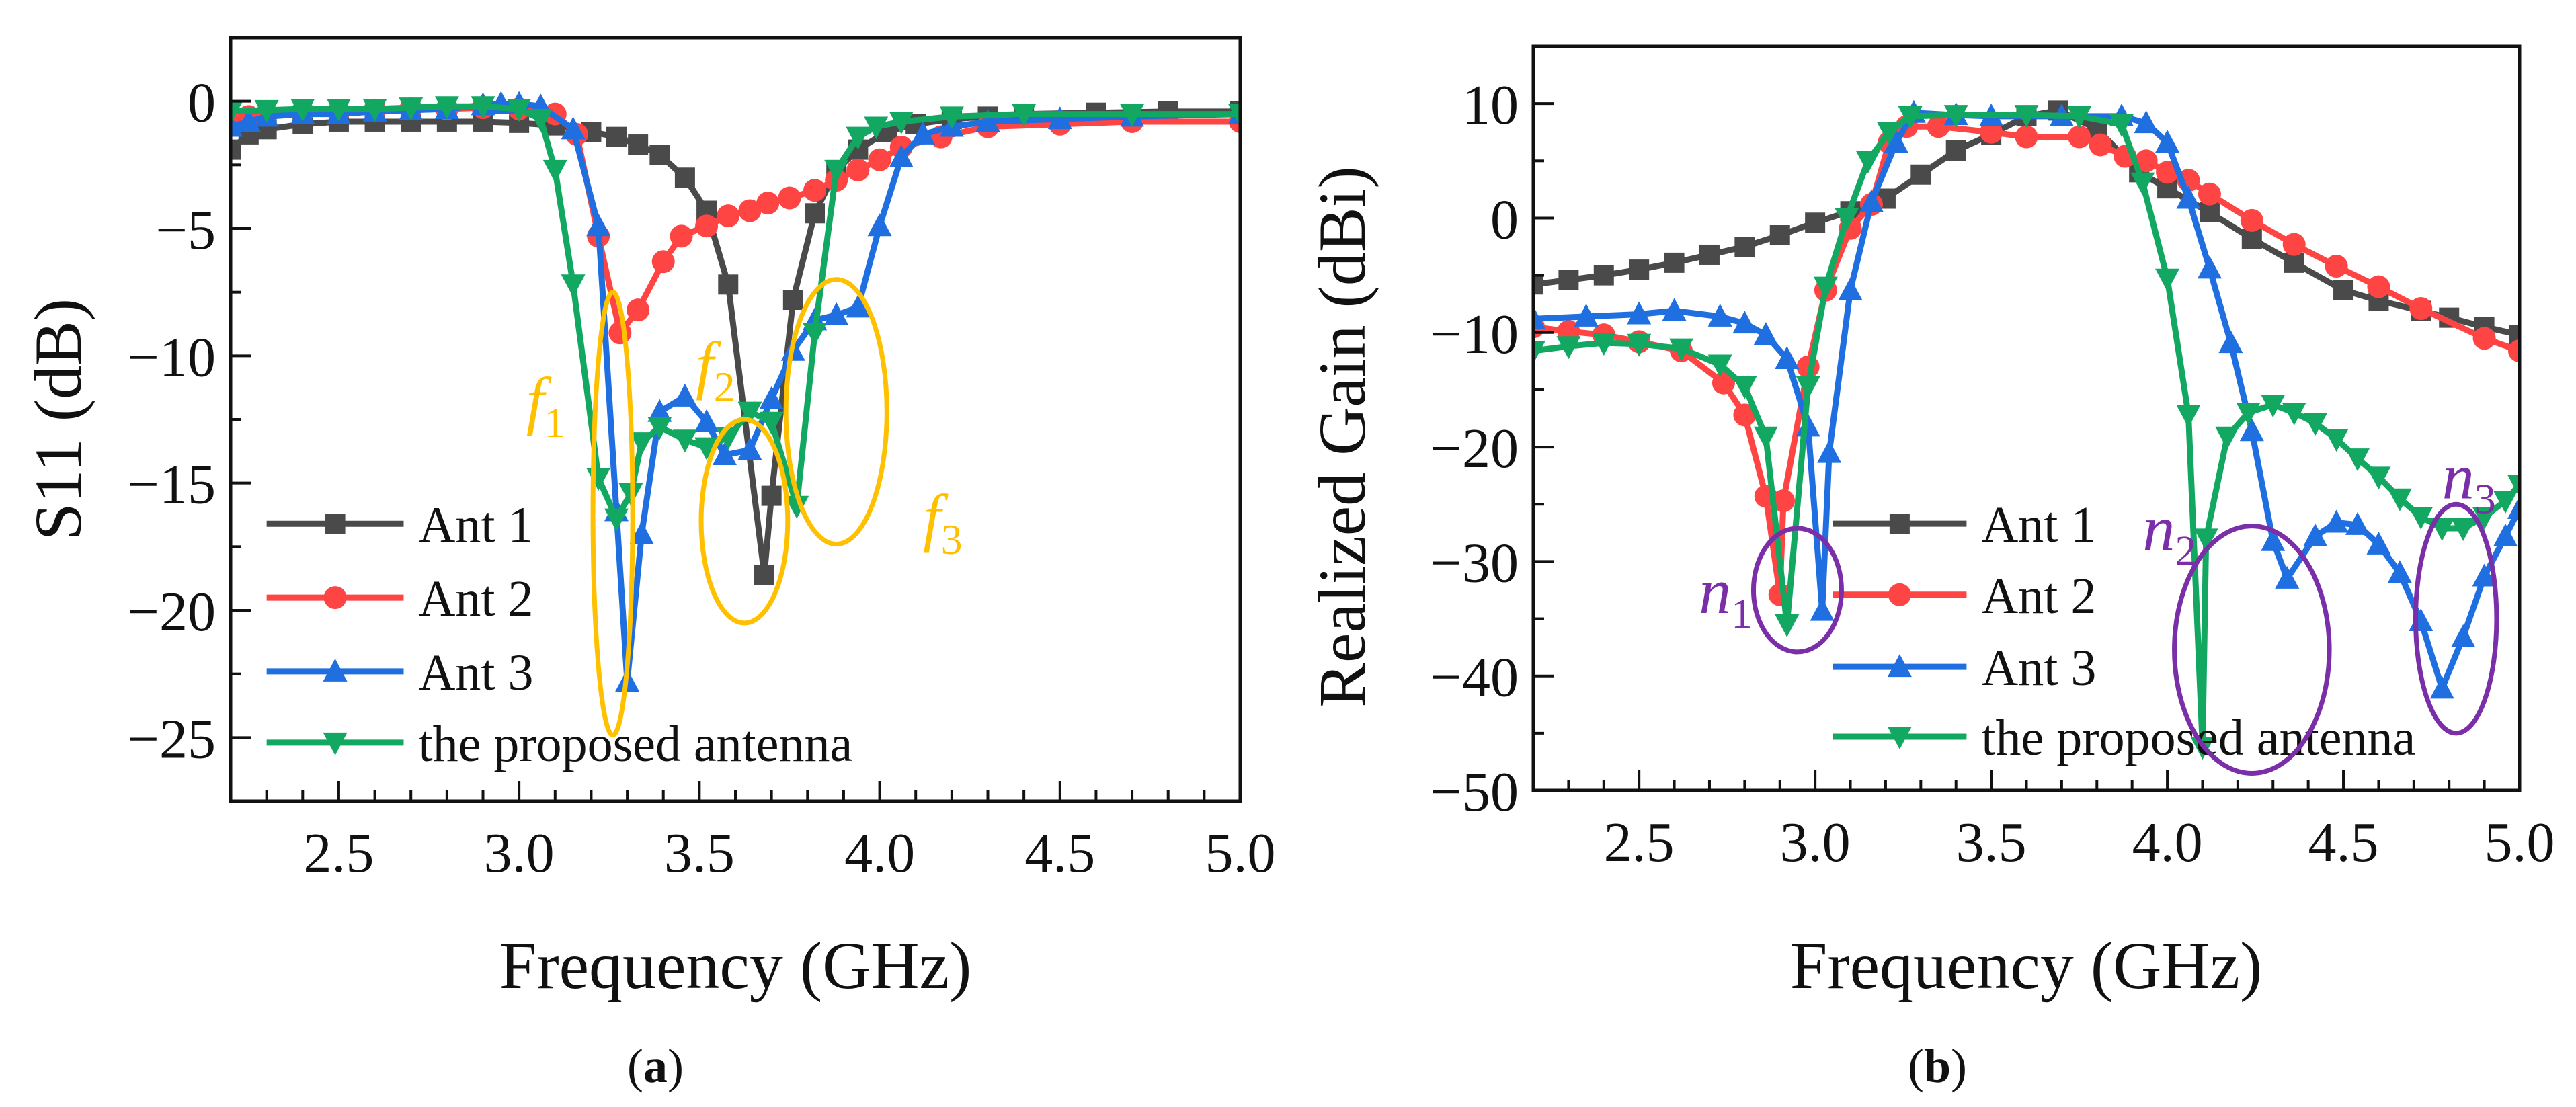  What do you see at coordinates (1059, 853) in the screenshot?
I see `x-tick-label: 4.5` at bounding box center [1059, 853].